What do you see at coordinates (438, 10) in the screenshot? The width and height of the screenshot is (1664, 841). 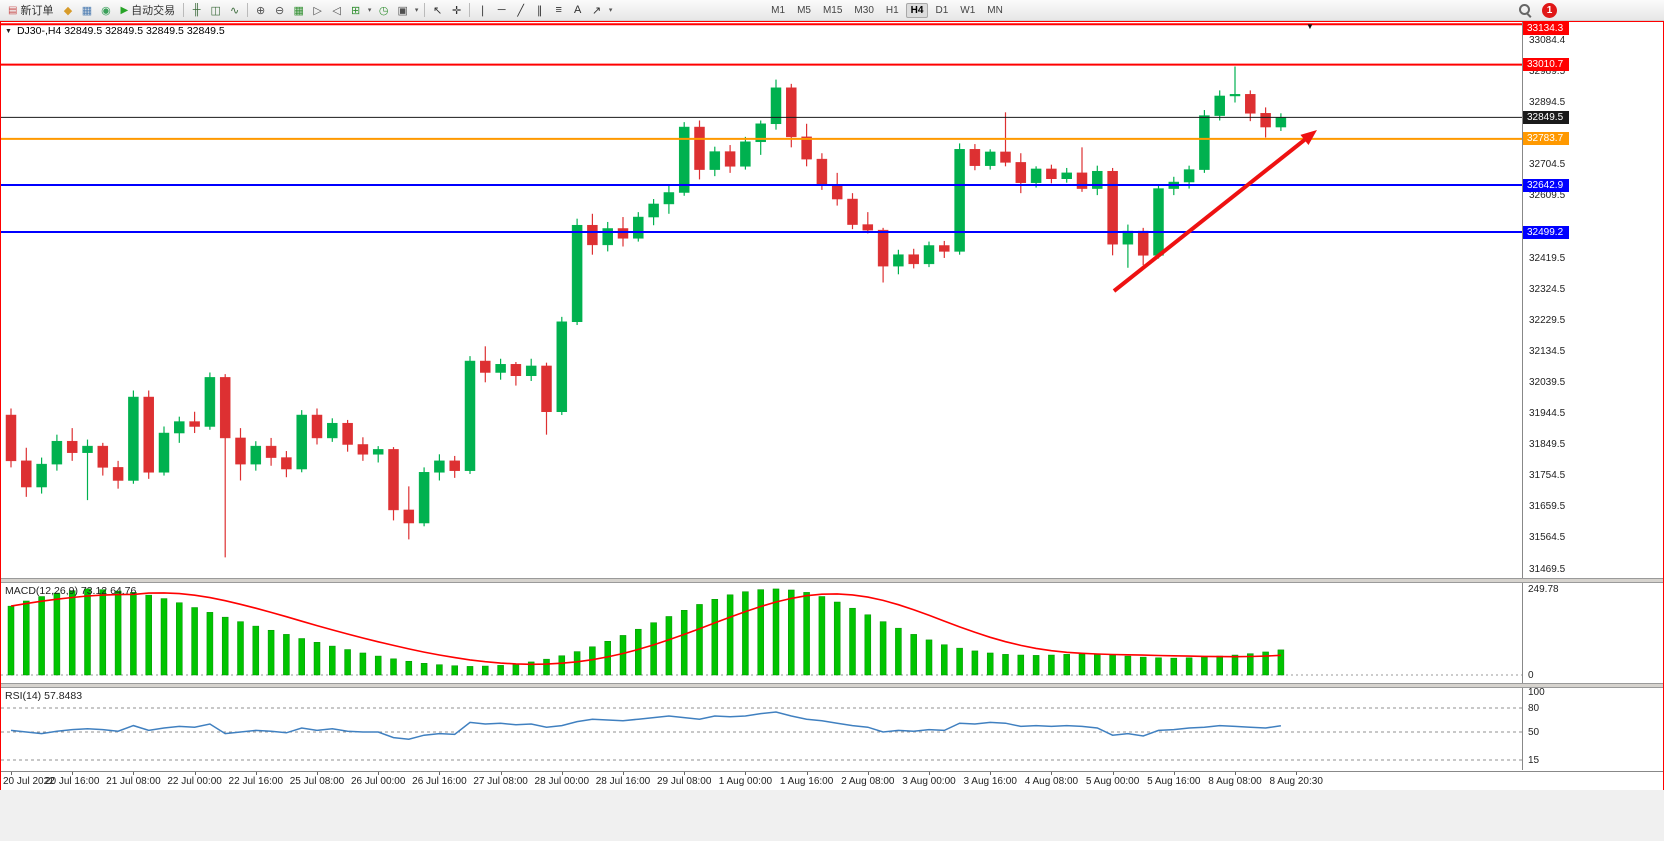 I see `cursor-icon: ↖` at bounding box center [438, 10].